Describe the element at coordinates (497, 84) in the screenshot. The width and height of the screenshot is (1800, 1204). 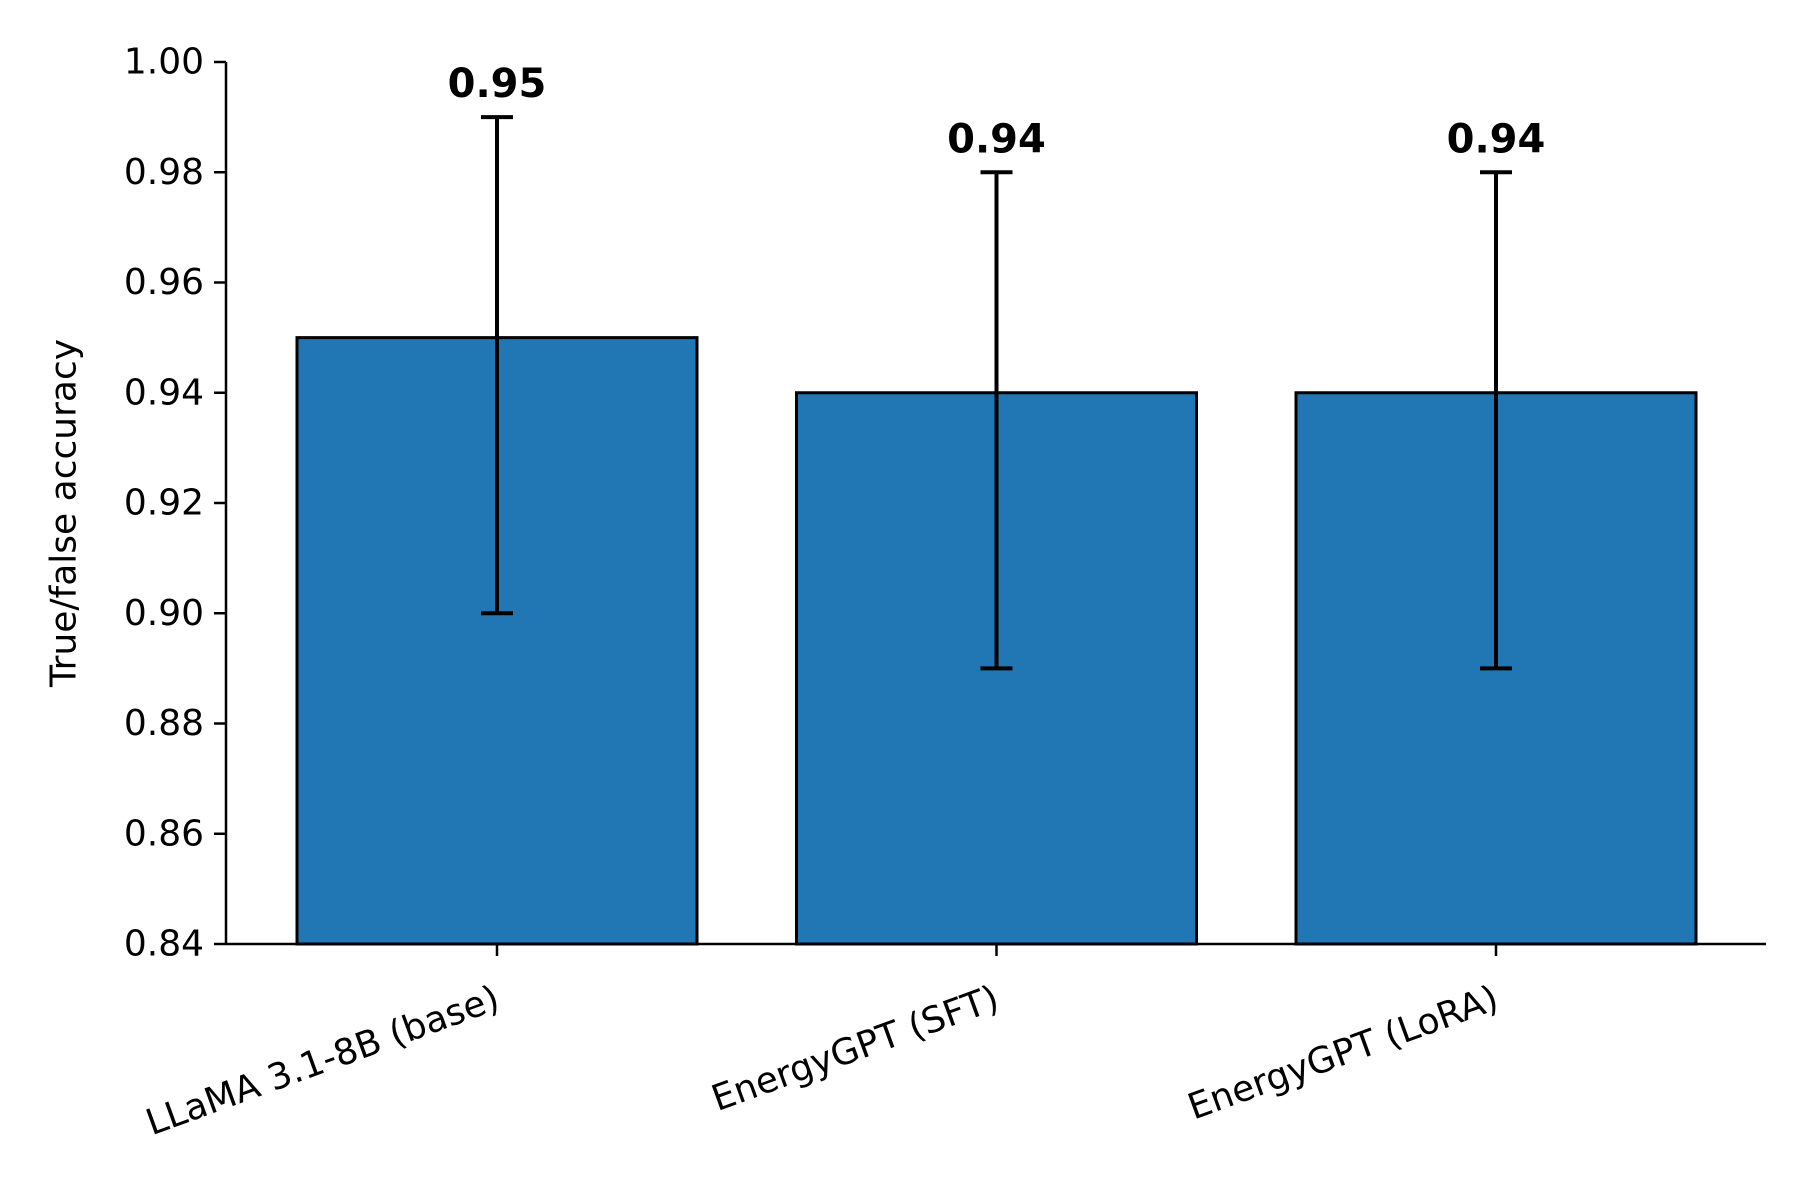
I see `data-label-0: 0.95` at that location.